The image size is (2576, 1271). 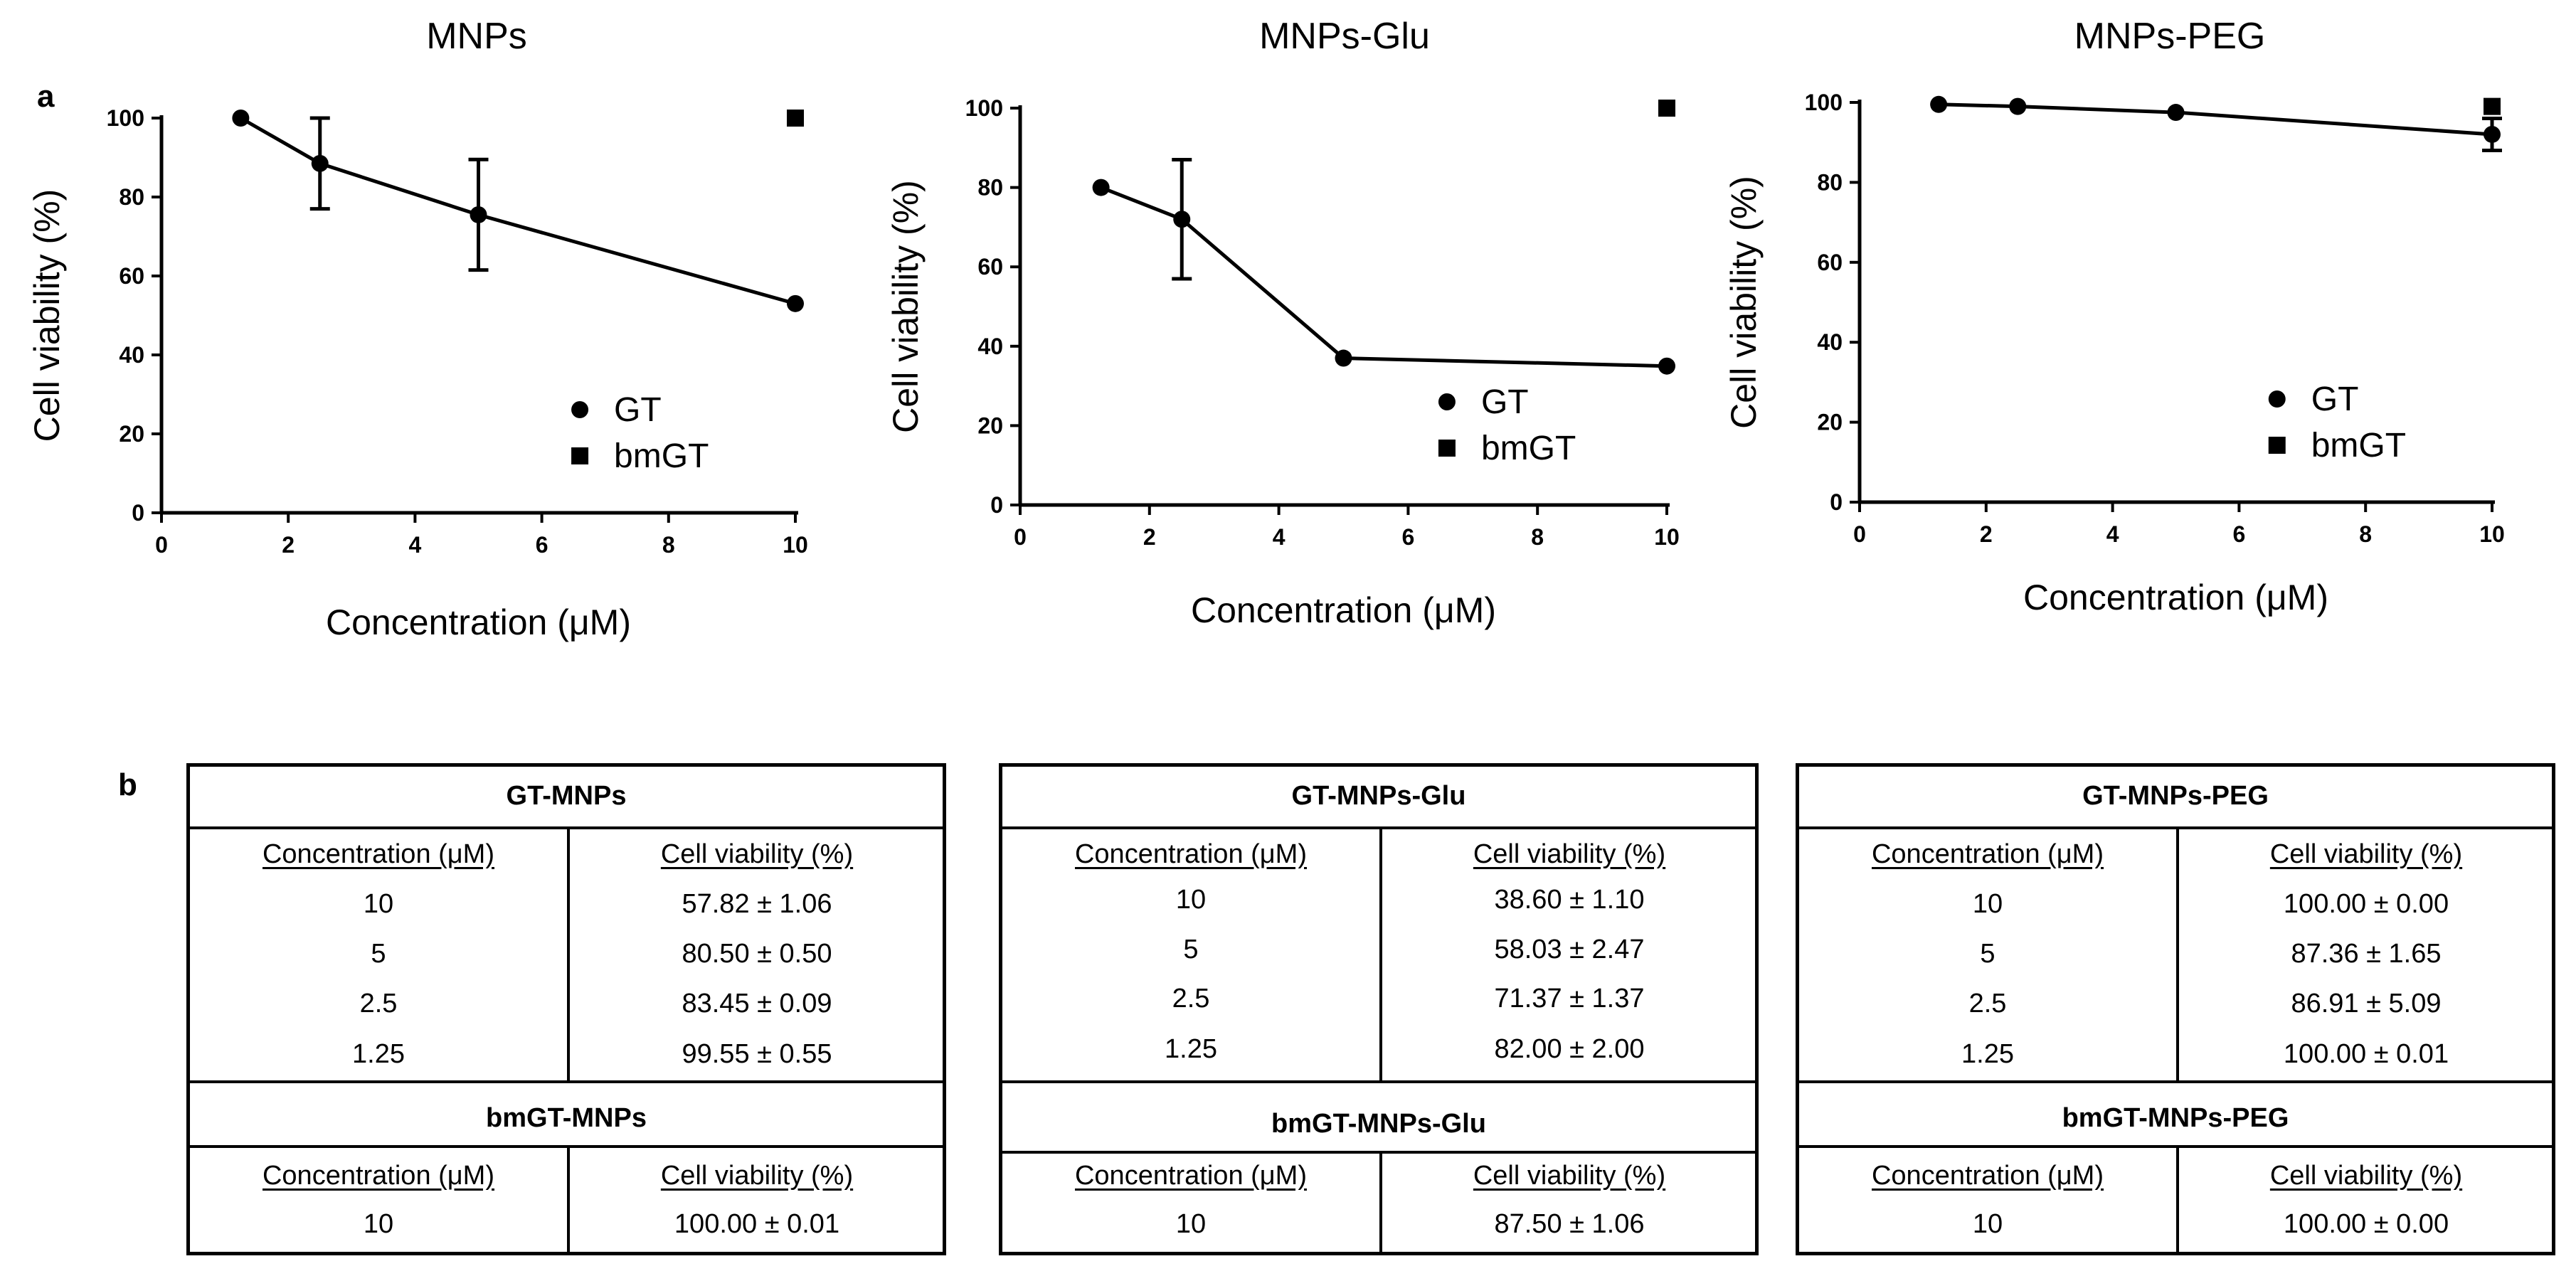 What do you see at coordinates (1569, 999) in the screenshot?
I see `table-cell: 71.37 ± 1.37` at bounding box center [1569, 999].